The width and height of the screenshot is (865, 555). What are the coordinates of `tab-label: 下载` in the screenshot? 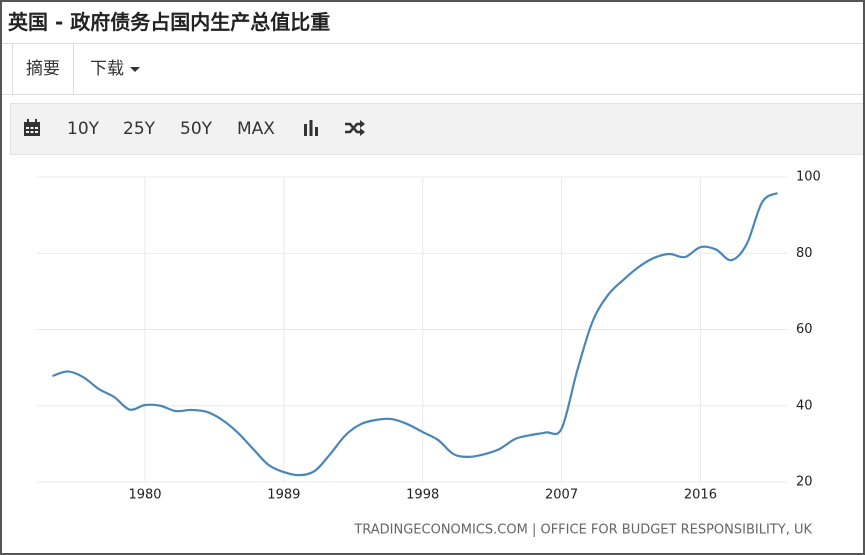 It's located at (107, 69).